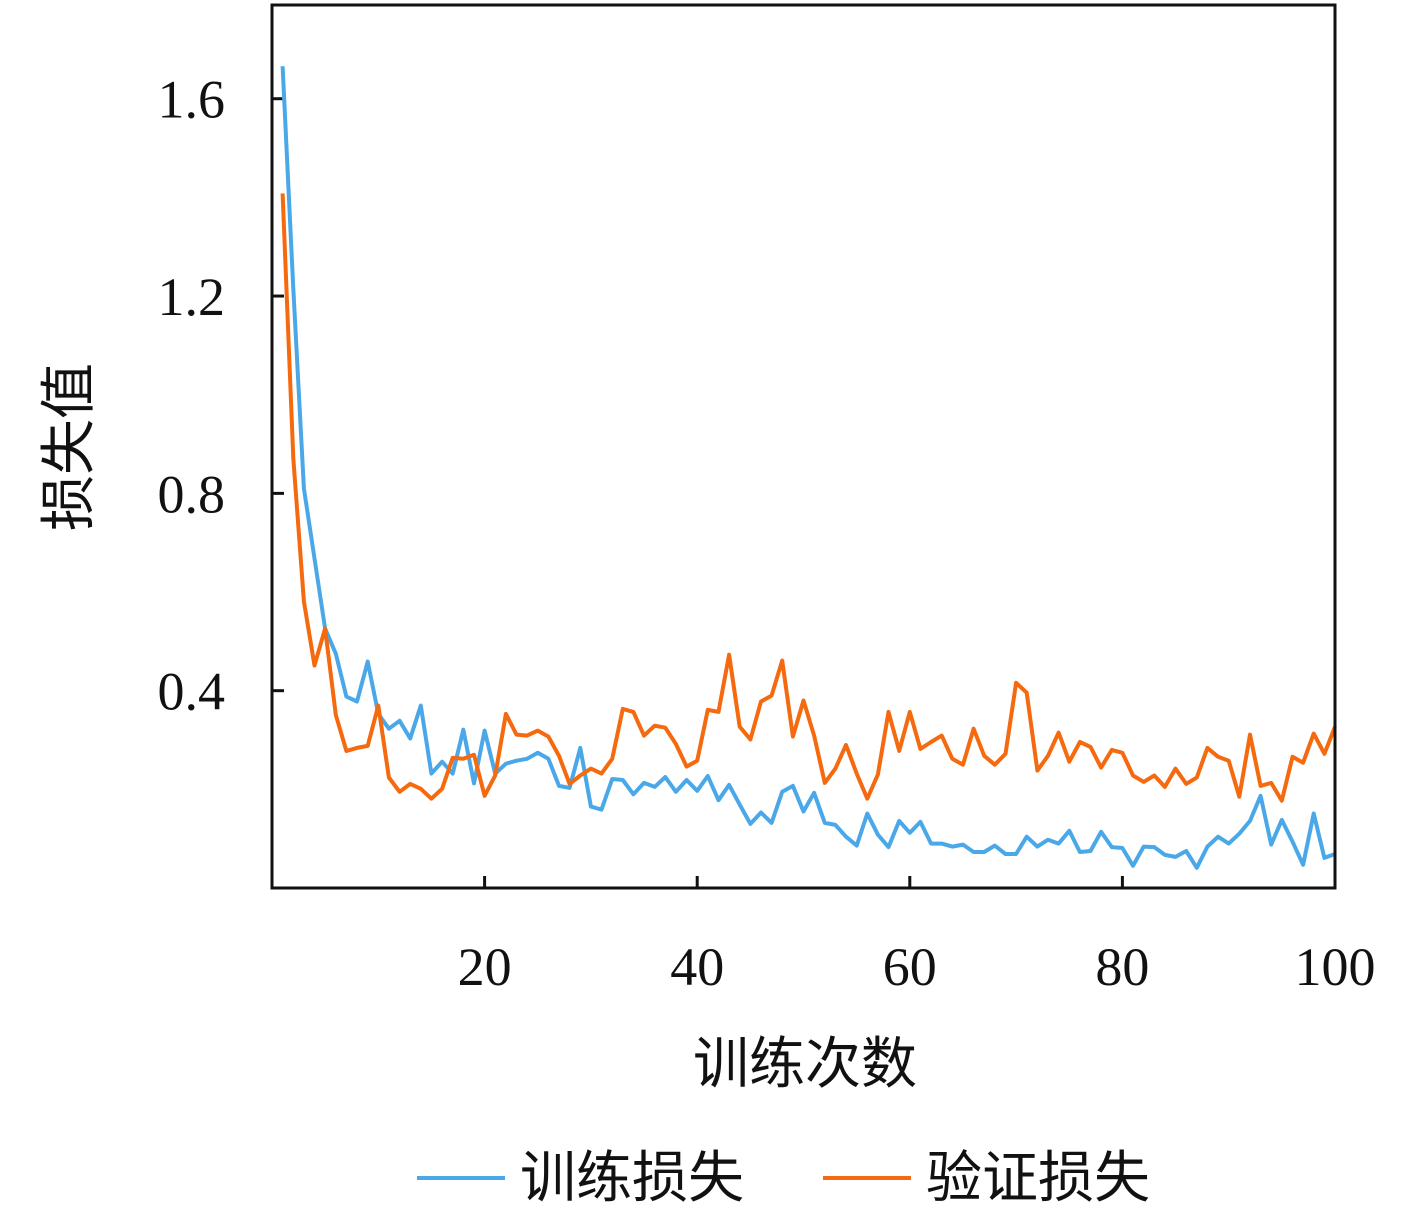 Image resolution: width=1417 pixels, height=1205 pixels. Describe the element at coordinates (1122, 967) in the screenshot. I see `x-tick-label: 80` at that location.